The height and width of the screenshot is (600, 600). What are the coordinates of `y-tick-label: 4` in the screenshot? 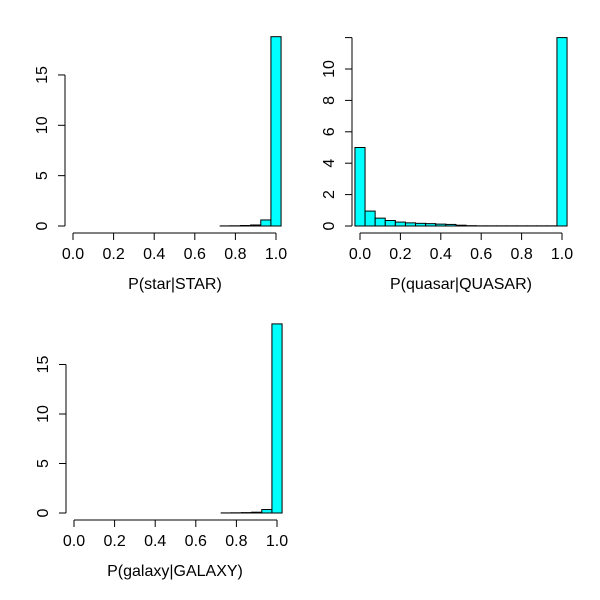 It's located at (329, 163).